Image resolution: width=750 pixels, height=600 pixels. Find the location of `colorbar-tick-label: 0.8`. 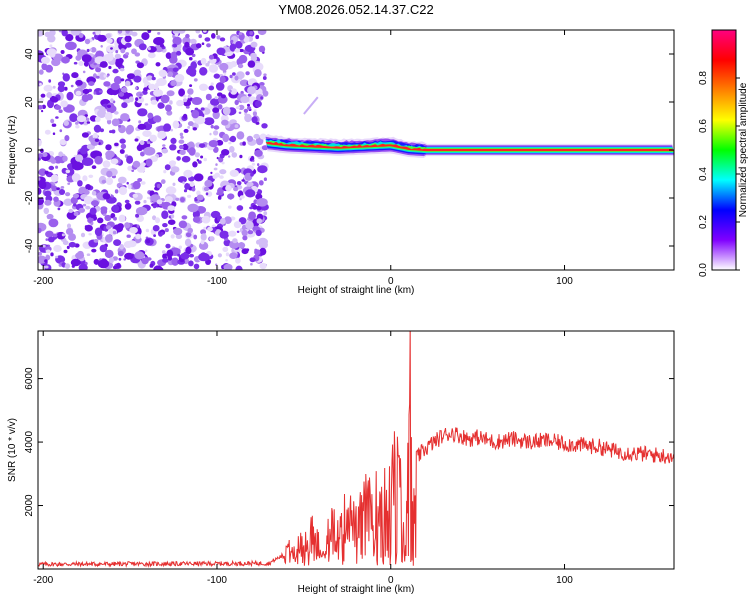

colorbar-tick-label: 0.8 is located at coordinates (703, 78).